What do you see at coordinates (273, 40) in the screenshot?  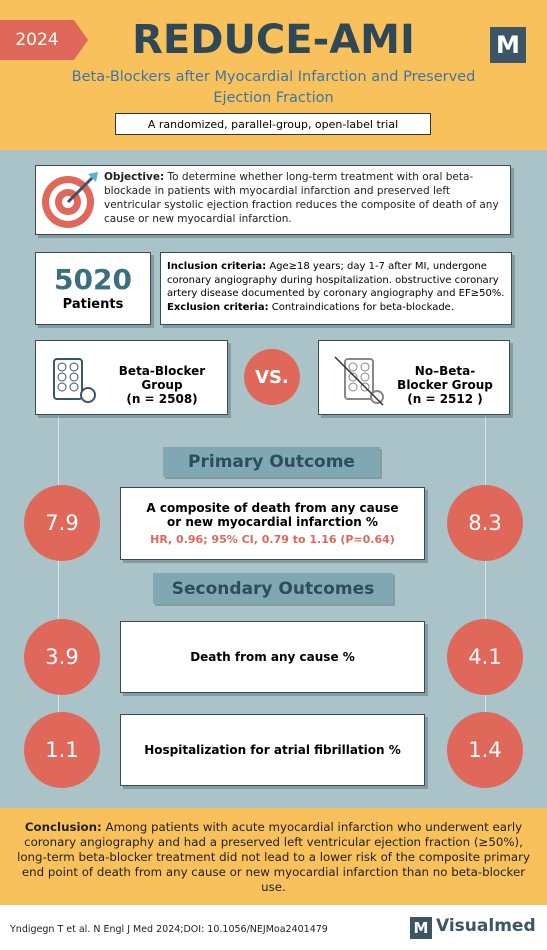 I see `title: REDUCE-AMI` at bounding box center [273, 40].